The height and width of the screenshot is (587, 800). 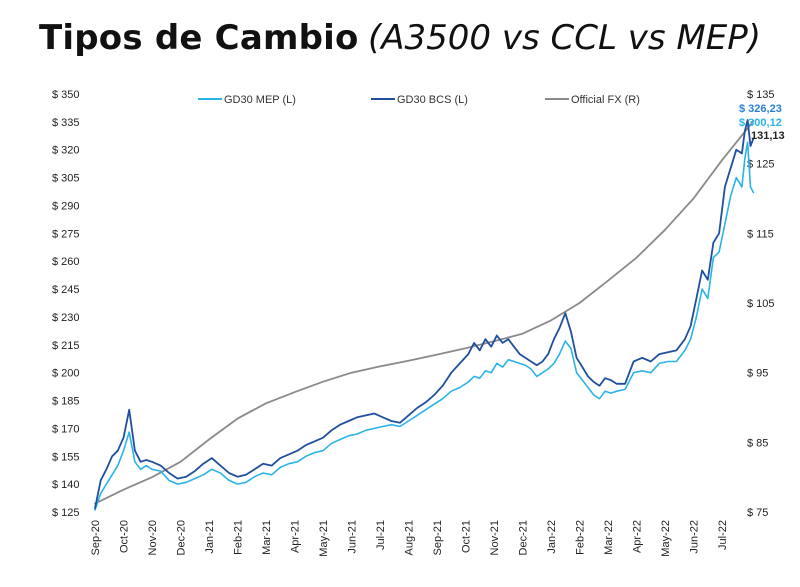 I want to click on left-tick-label: $ 185, so click(x=66, y=402).